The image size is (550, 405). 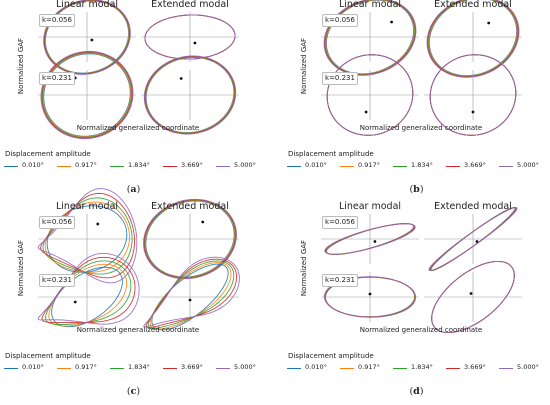 What do you see at coordinates (133, 189) in the screenshot?
I see `panel-caption: (a)` at bounding box center [133, 189].